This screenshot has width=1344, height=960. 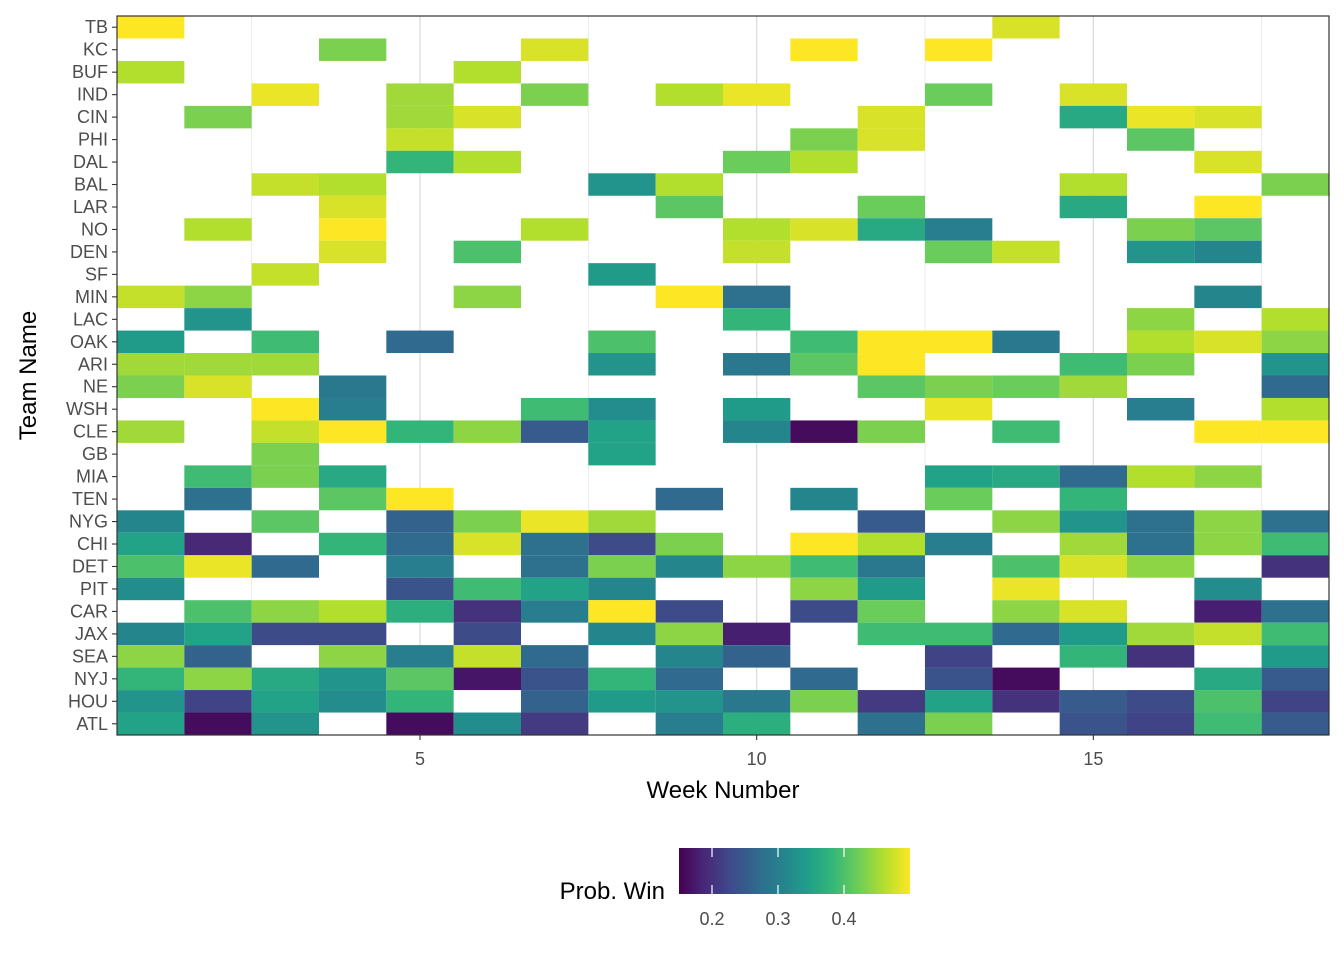 I want to click on heat-cell-sea-w1, so click(x=151, y=656).